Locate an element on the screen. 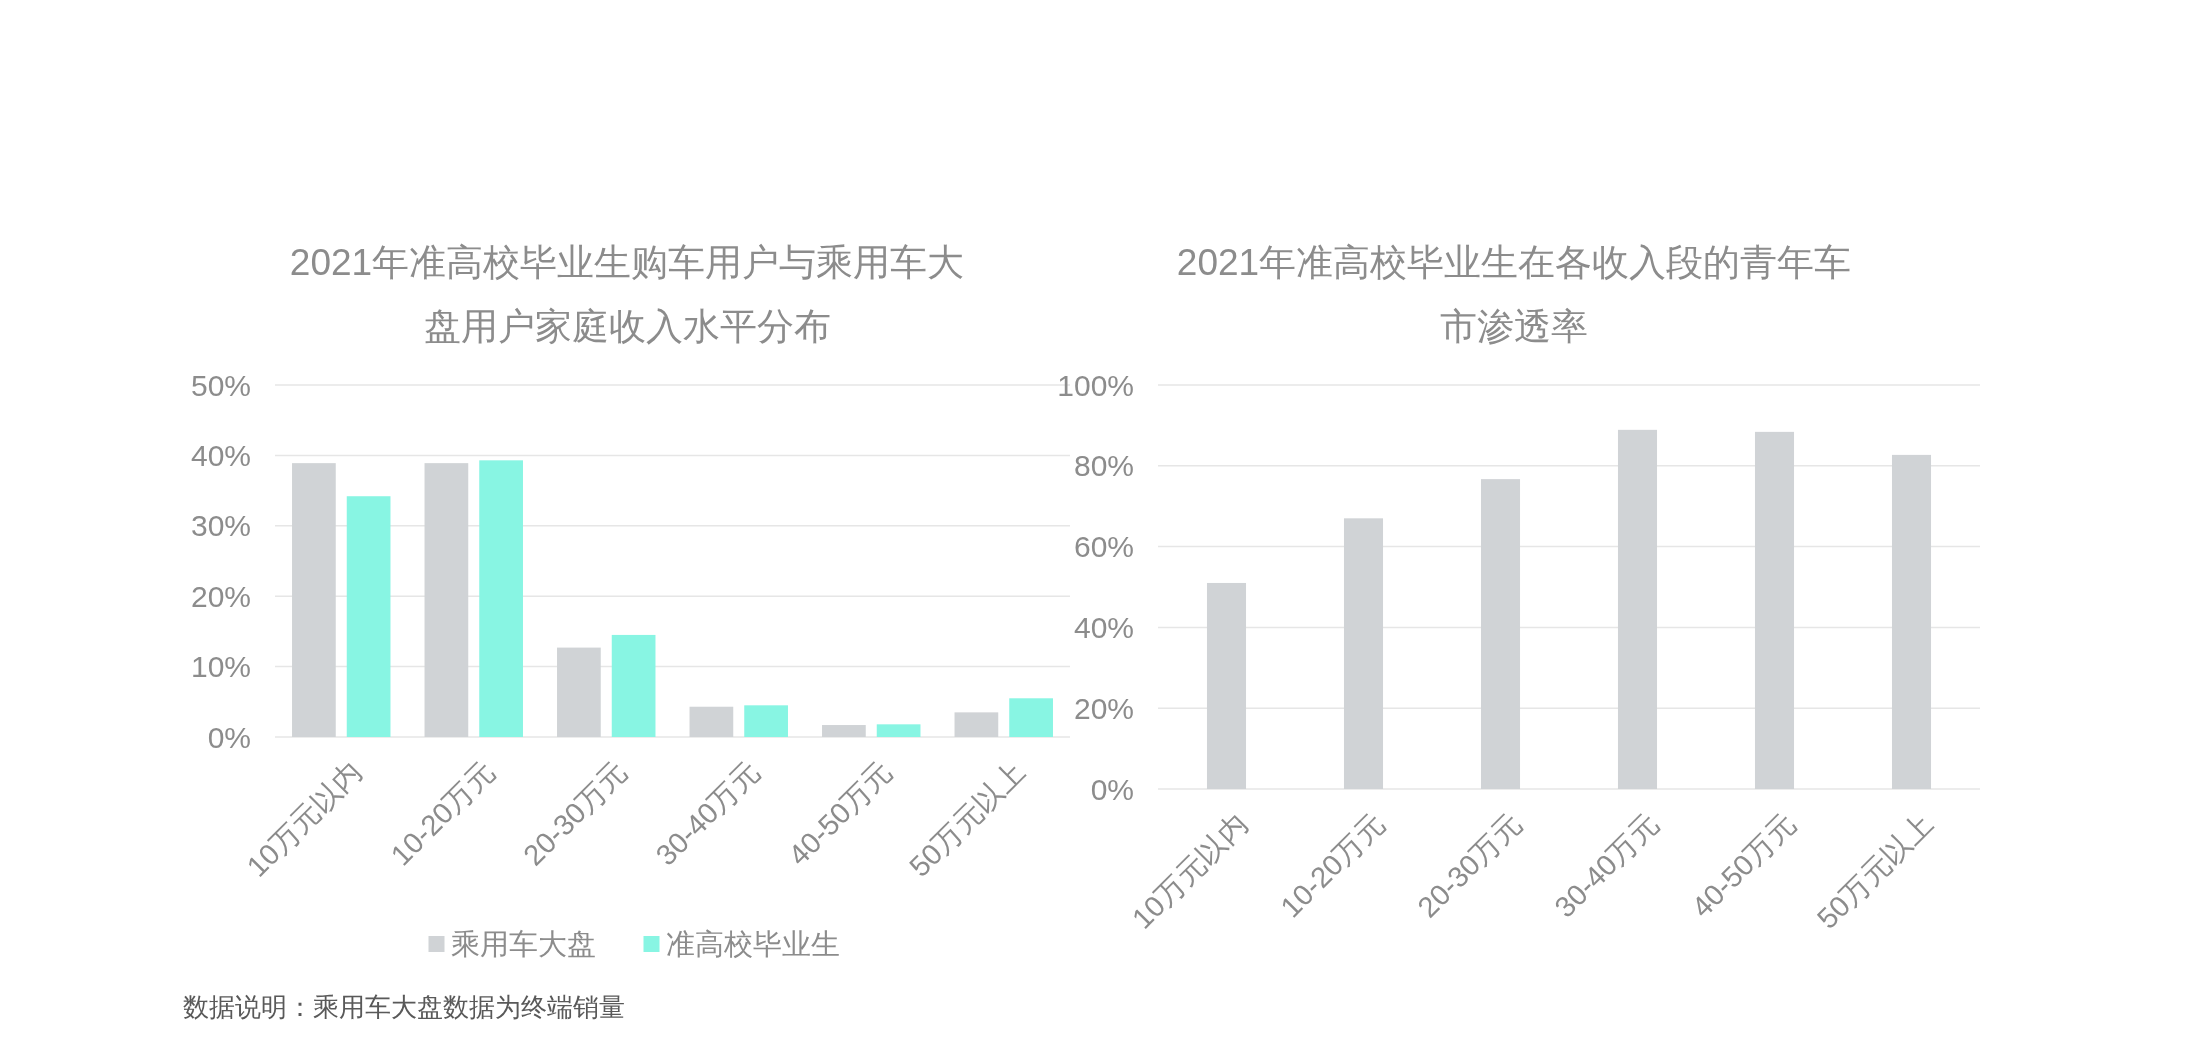  legend-label: 乘用车大盘 is located at coordinates (523, 944).